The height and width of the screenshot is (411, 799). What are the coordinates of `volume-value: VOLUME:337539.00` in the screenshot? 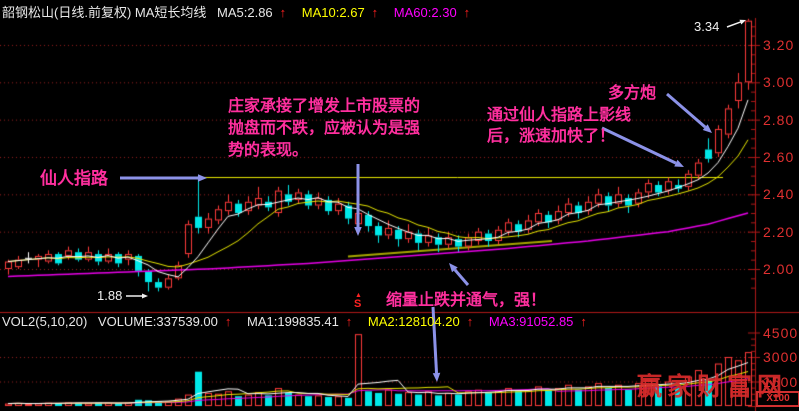 It's located at (157, 321).